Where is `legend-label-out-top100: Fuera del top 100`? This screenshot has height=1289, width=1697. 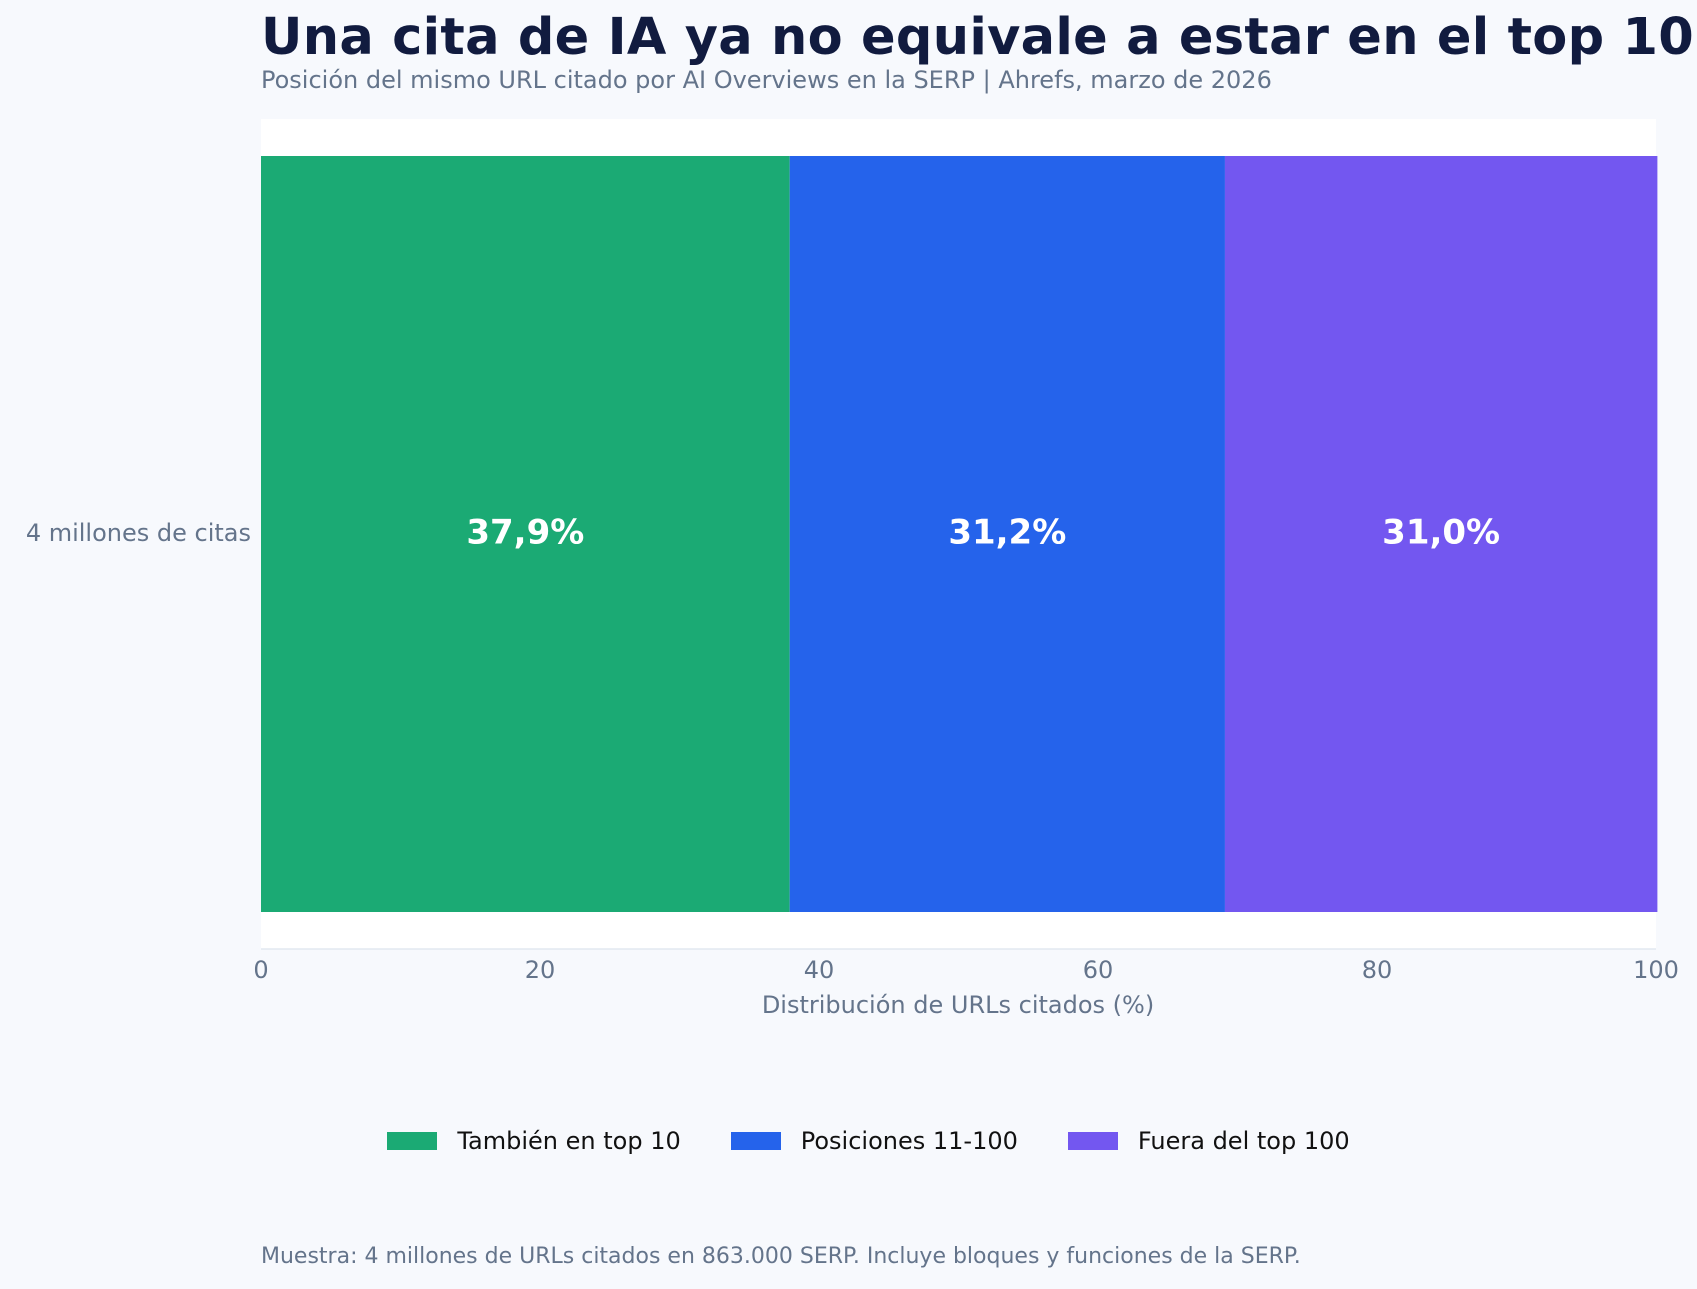 legend-label-out-top100: Fuera del top 100 is located at coordinates (1243, 1141).